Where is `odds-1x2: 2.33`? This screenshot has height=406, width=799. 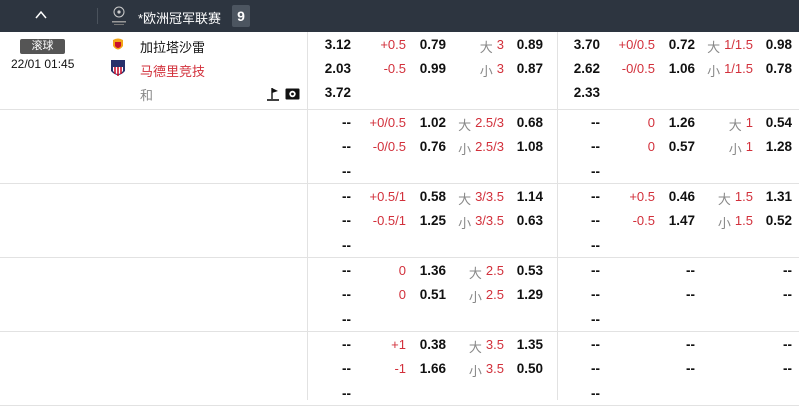
odds-1x2: 2.33 is located at coordinates (586, 92).